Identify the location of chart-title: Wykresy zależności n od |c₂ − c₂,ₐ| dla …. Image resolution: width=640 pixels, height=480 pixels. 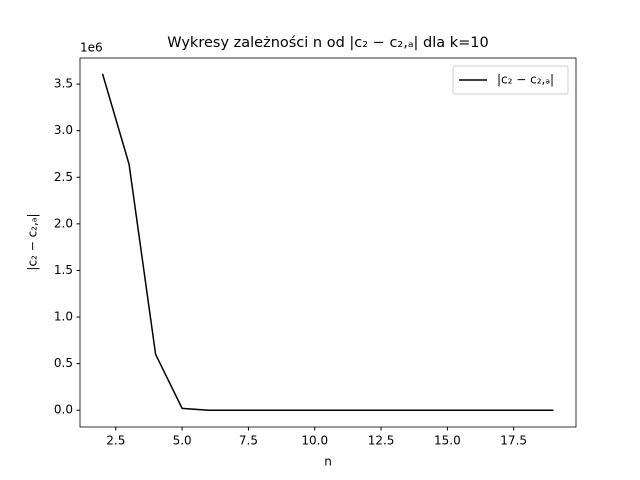
(327, 43).